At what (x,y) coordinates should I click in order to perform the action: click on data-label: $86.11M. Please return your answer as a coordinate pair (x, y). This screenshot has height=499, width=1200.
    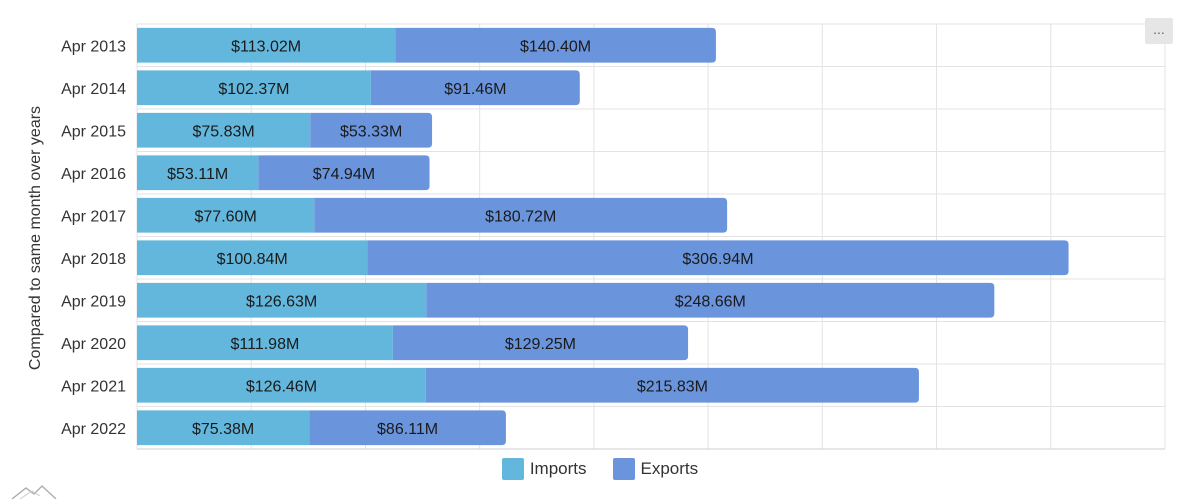
    Looking at the image, I should click on (407, 429).